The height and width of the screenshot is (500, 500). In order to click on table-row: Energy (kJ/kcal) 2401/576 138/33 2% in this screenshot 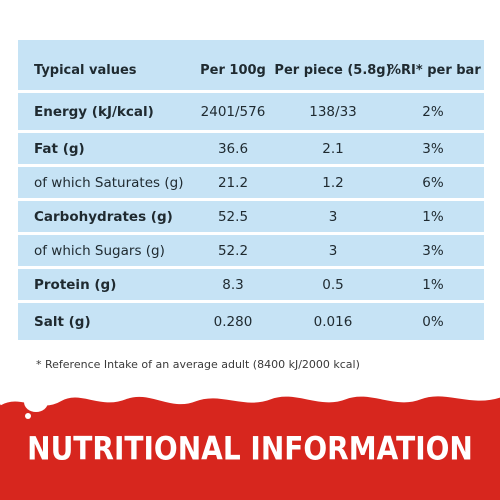, I will do `click(251, 111)`.